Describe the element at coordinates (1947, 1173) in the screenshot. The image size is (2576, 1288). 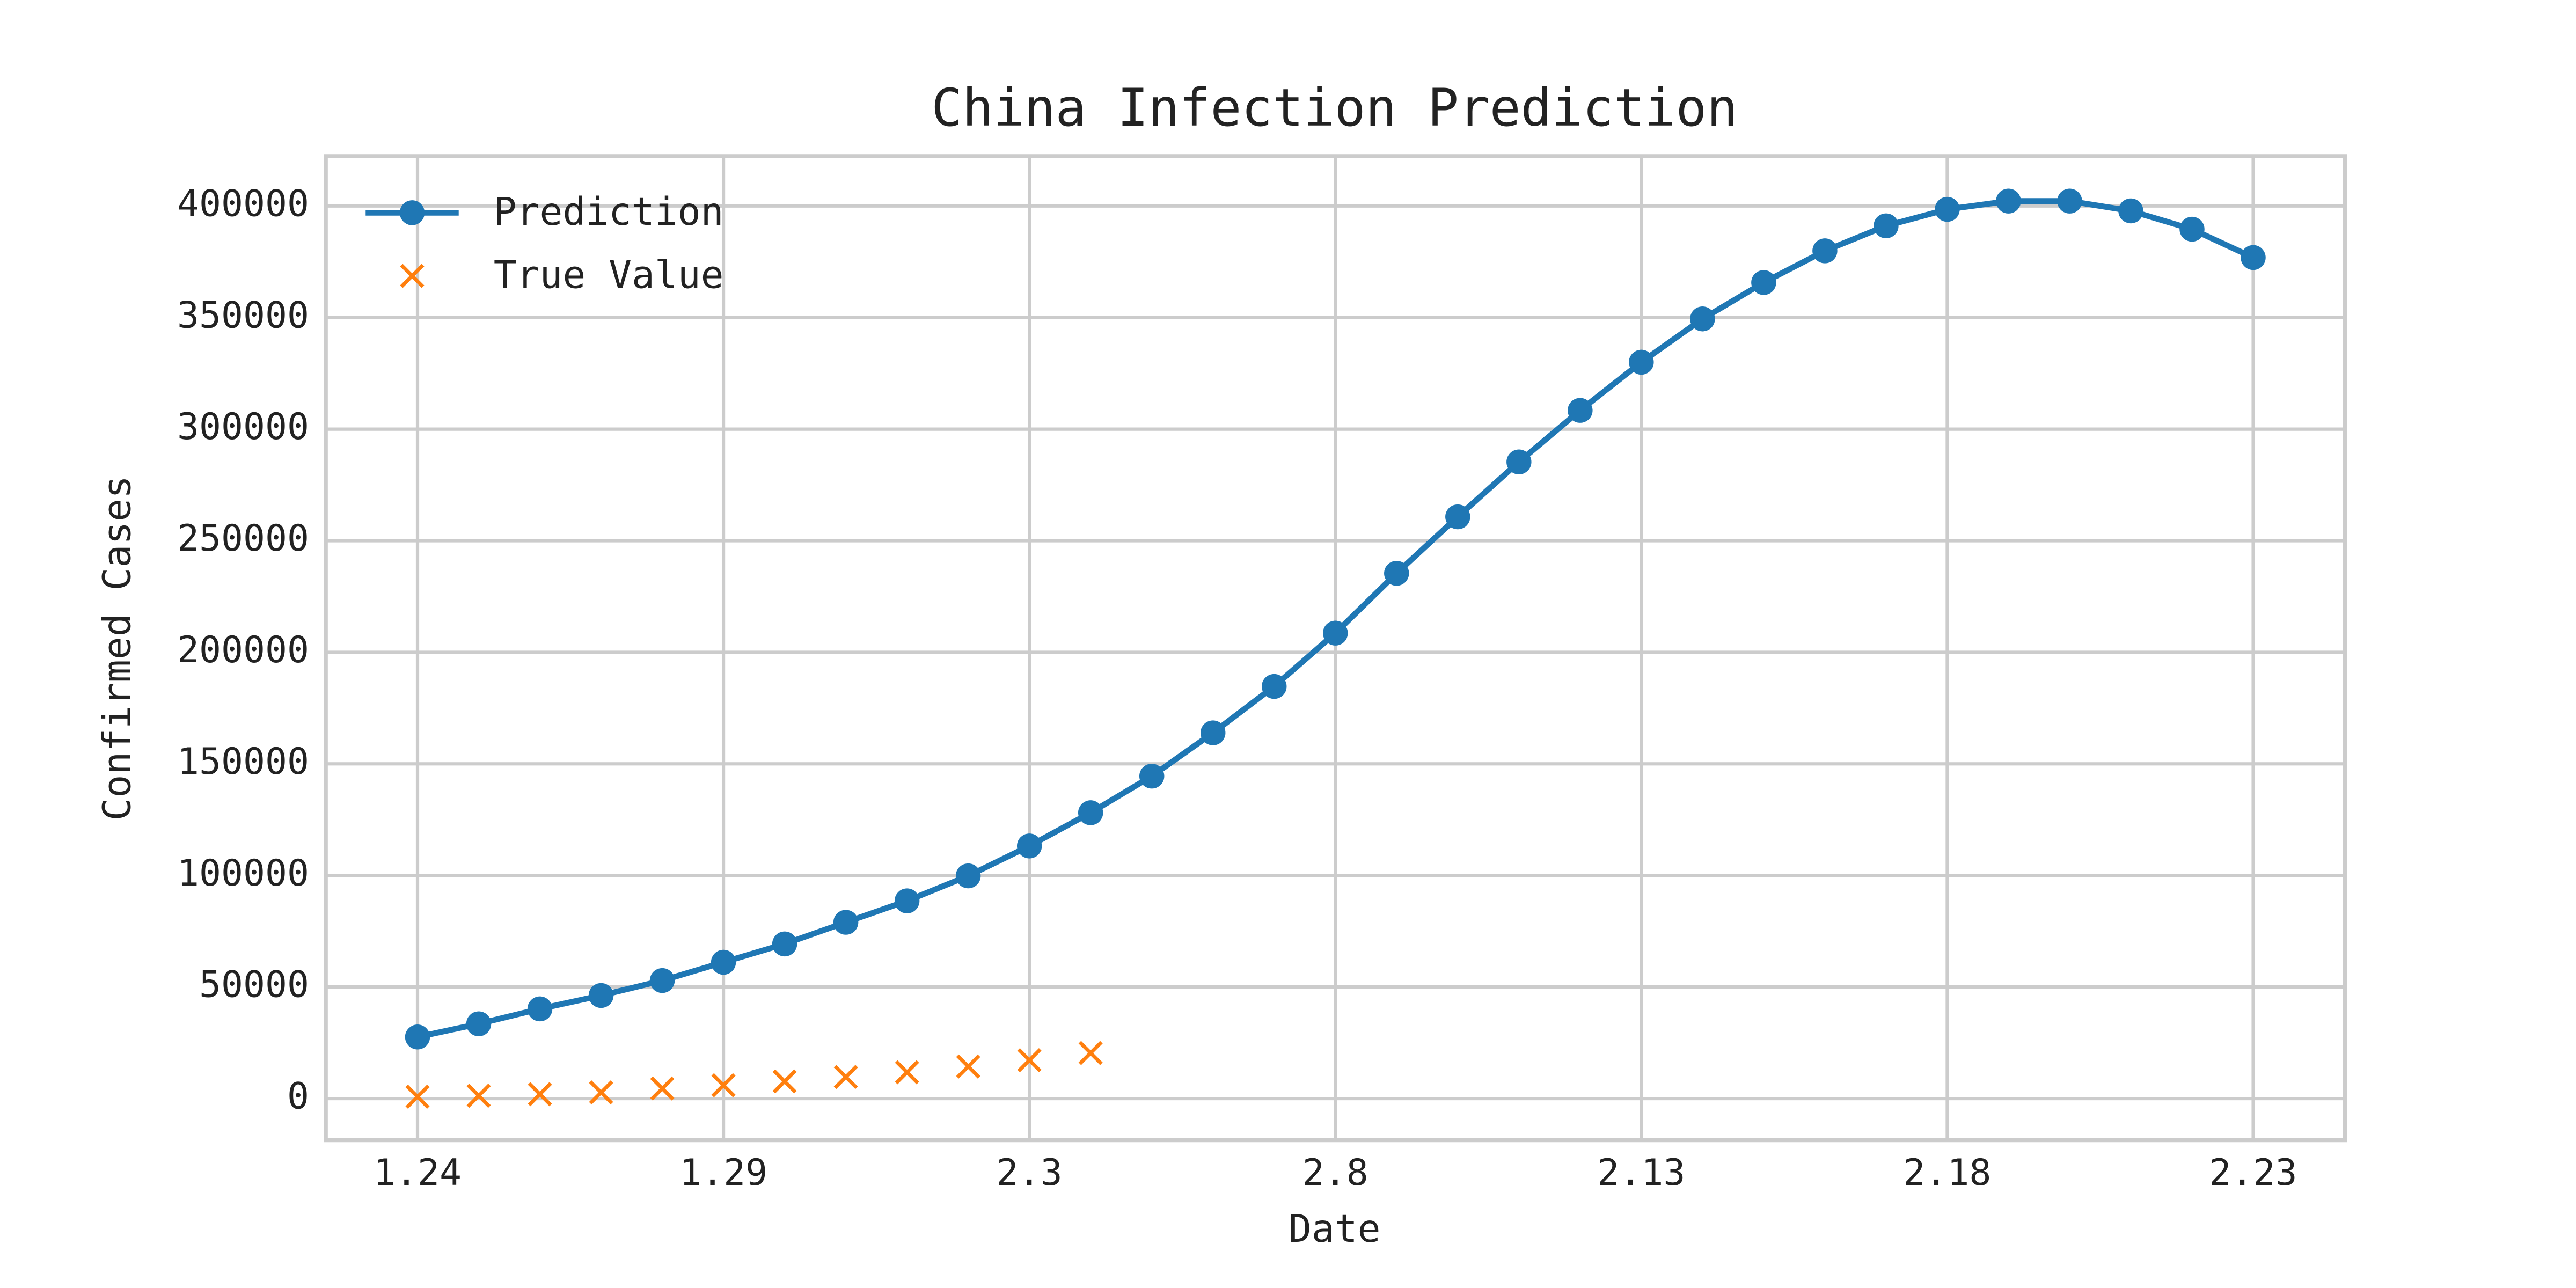
I see `x-tick-label: 2.18` at that location.